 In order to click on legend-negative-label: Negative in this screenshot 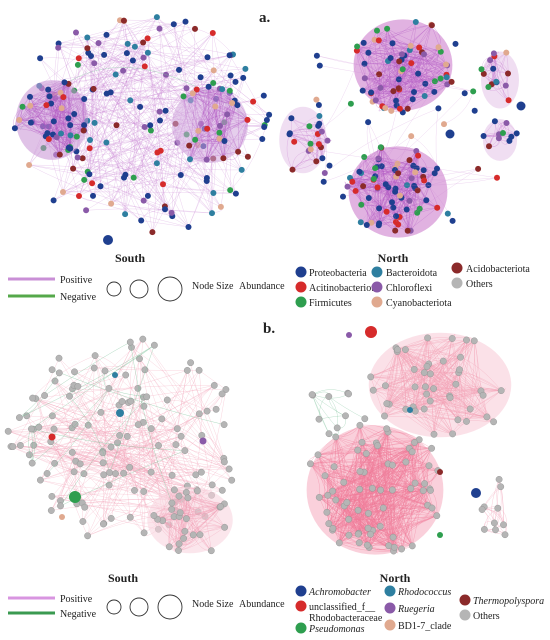, I will do `click(78, 297)`.